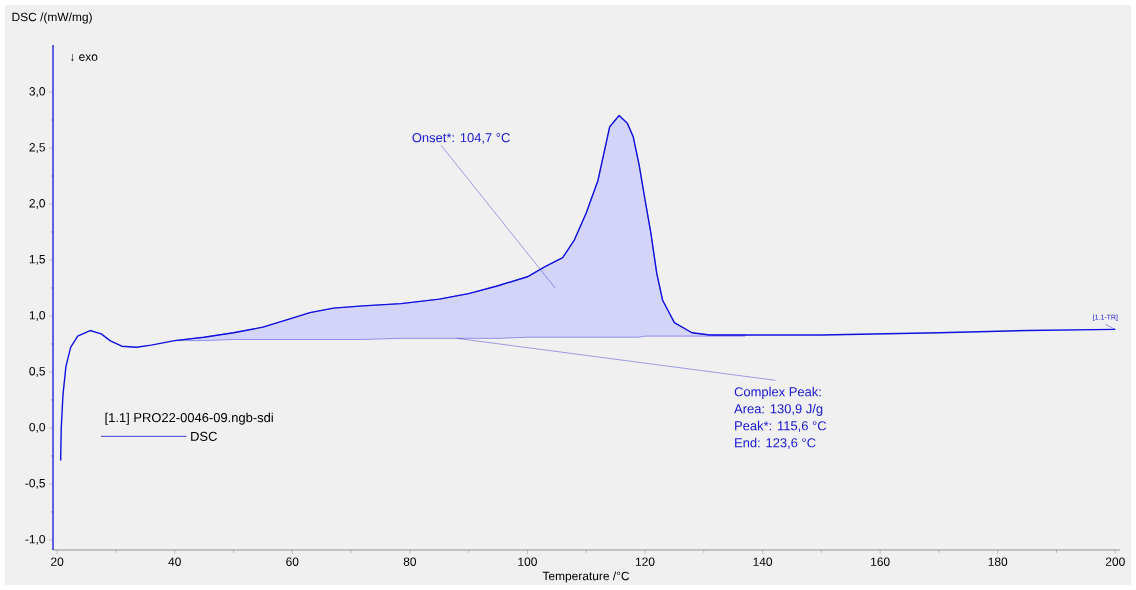 The image size is (1136, 590). Describe the element at coordinates (37, 260) in the screenshot. I see `y-tick-label: 1,5` at that location.